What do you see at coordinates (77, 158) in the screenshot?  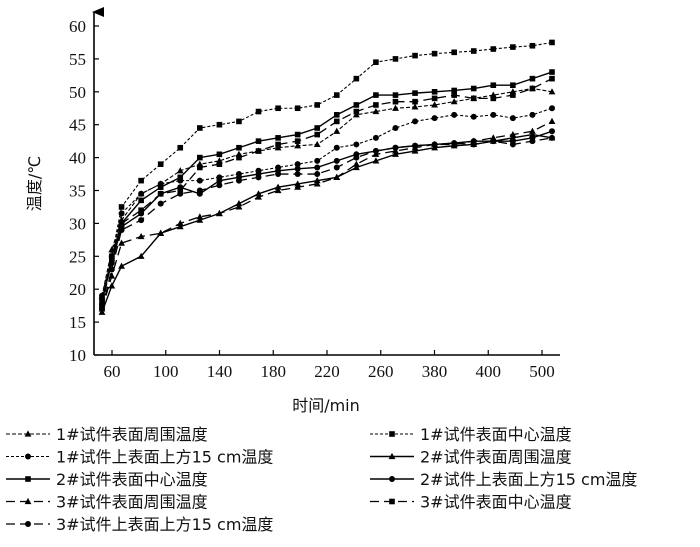 I see `y-tick-label: 40` at bounding box center [77, 158].